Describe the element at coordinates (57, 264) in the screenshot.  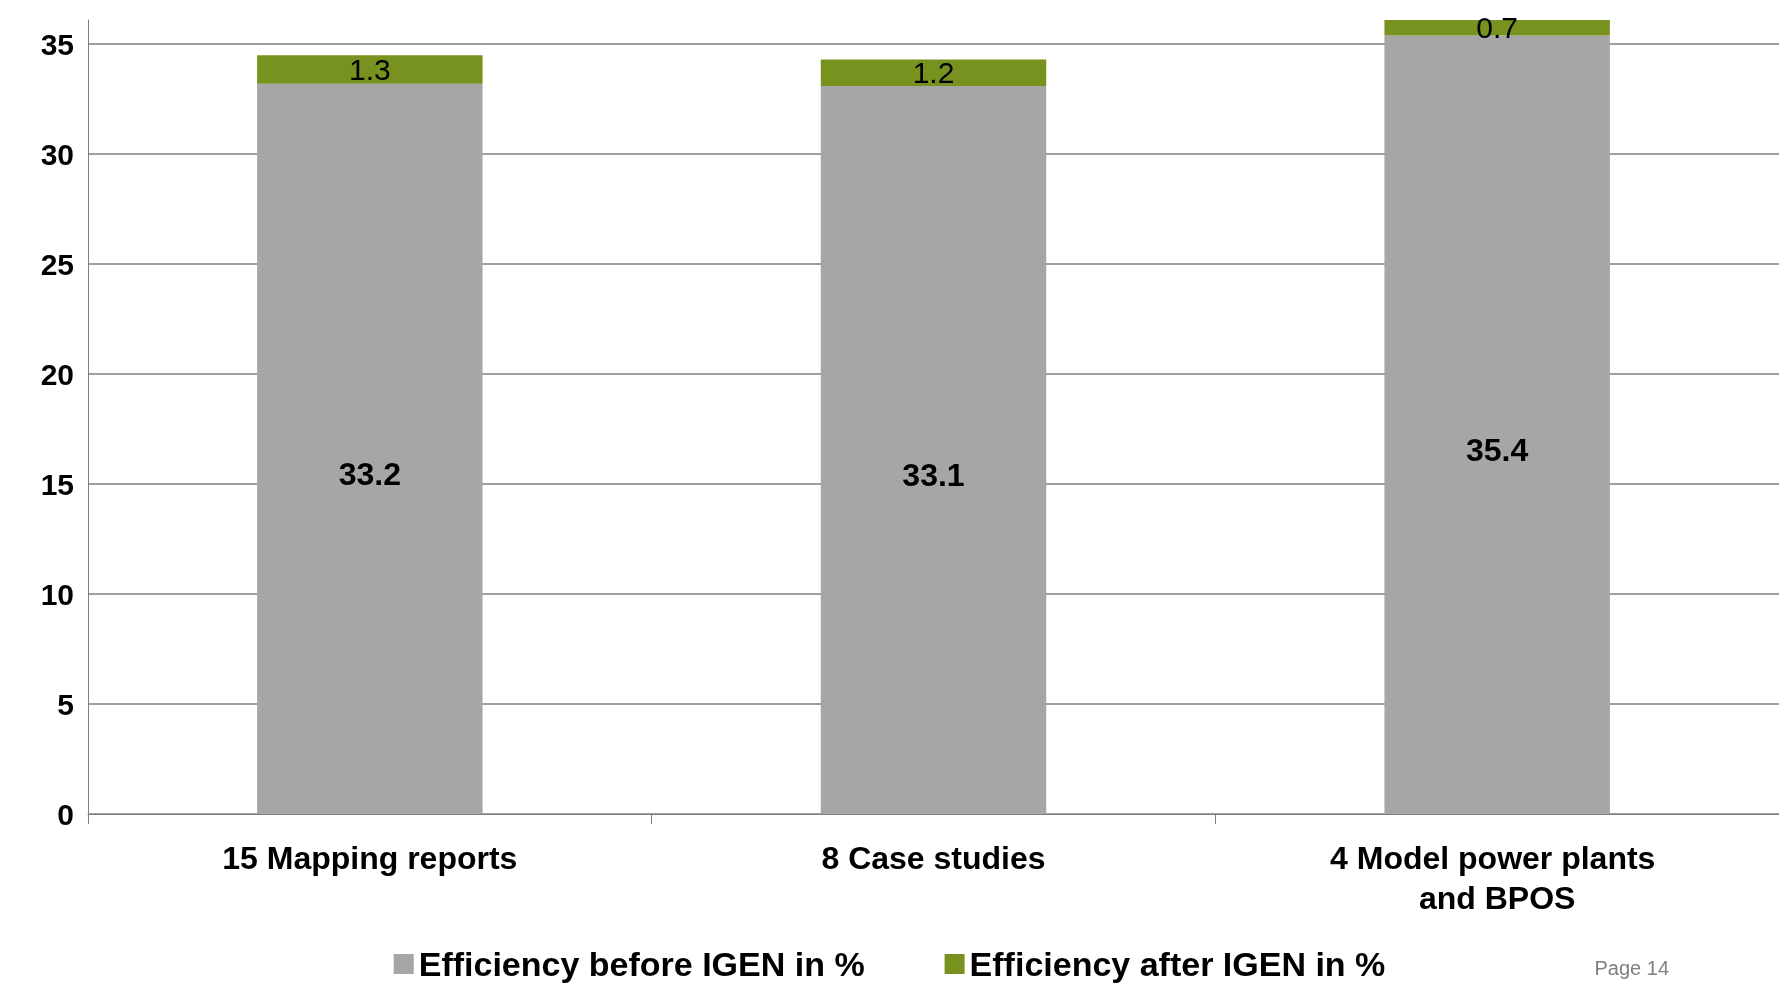
I see `y-tick-label: 25` at that location.